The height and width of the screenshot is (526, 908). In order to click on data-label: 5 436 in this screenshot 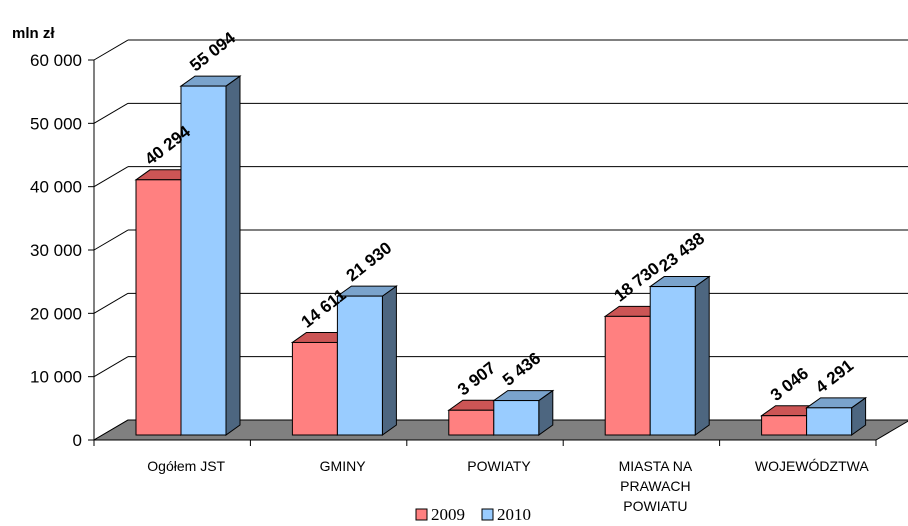, I will do `click(521, 369)`.